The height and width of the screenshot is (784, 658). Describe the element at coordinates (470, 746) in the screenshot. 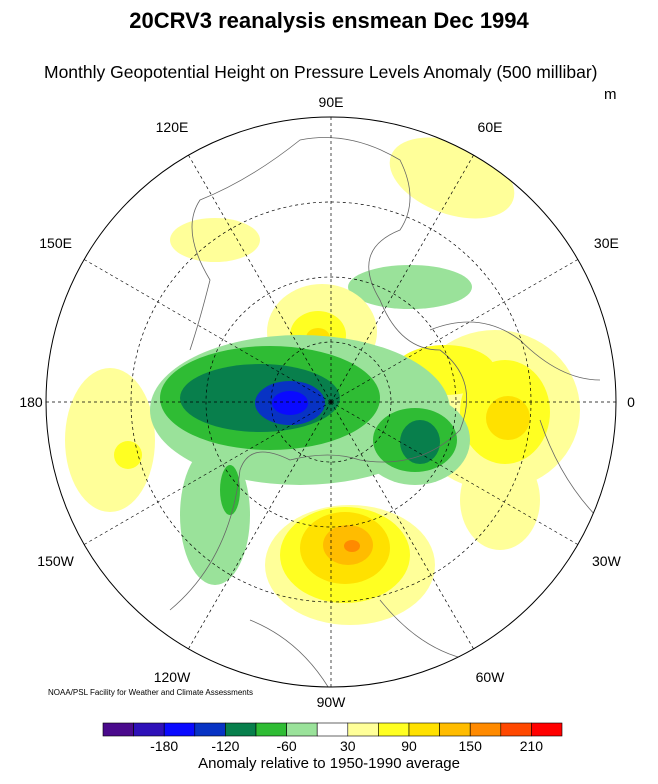

I see `colorbar-tick-label: 150` at that location.